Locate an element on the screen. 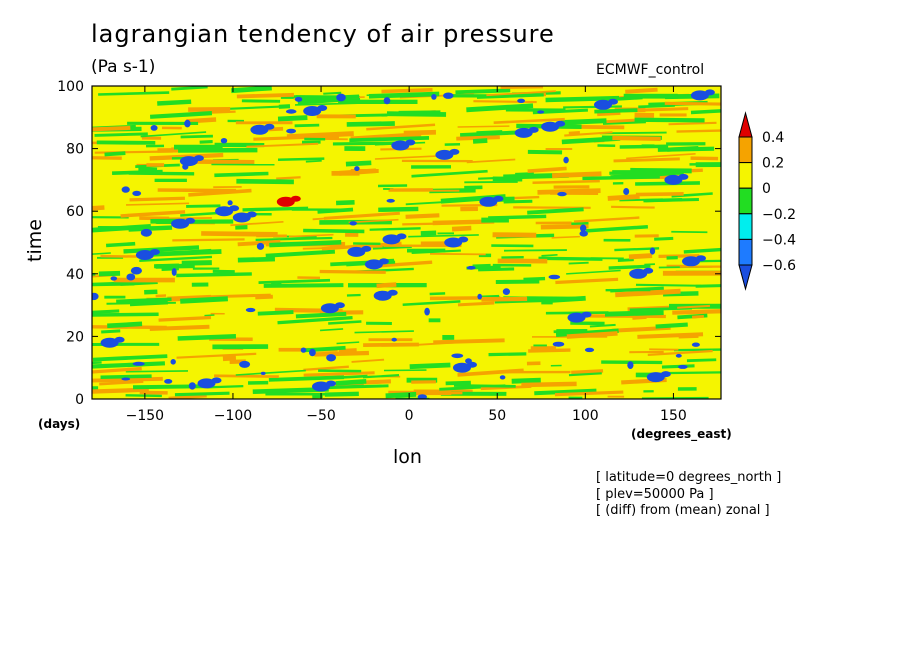  x-tick-label: 150 is located at coordinates (673, 416).